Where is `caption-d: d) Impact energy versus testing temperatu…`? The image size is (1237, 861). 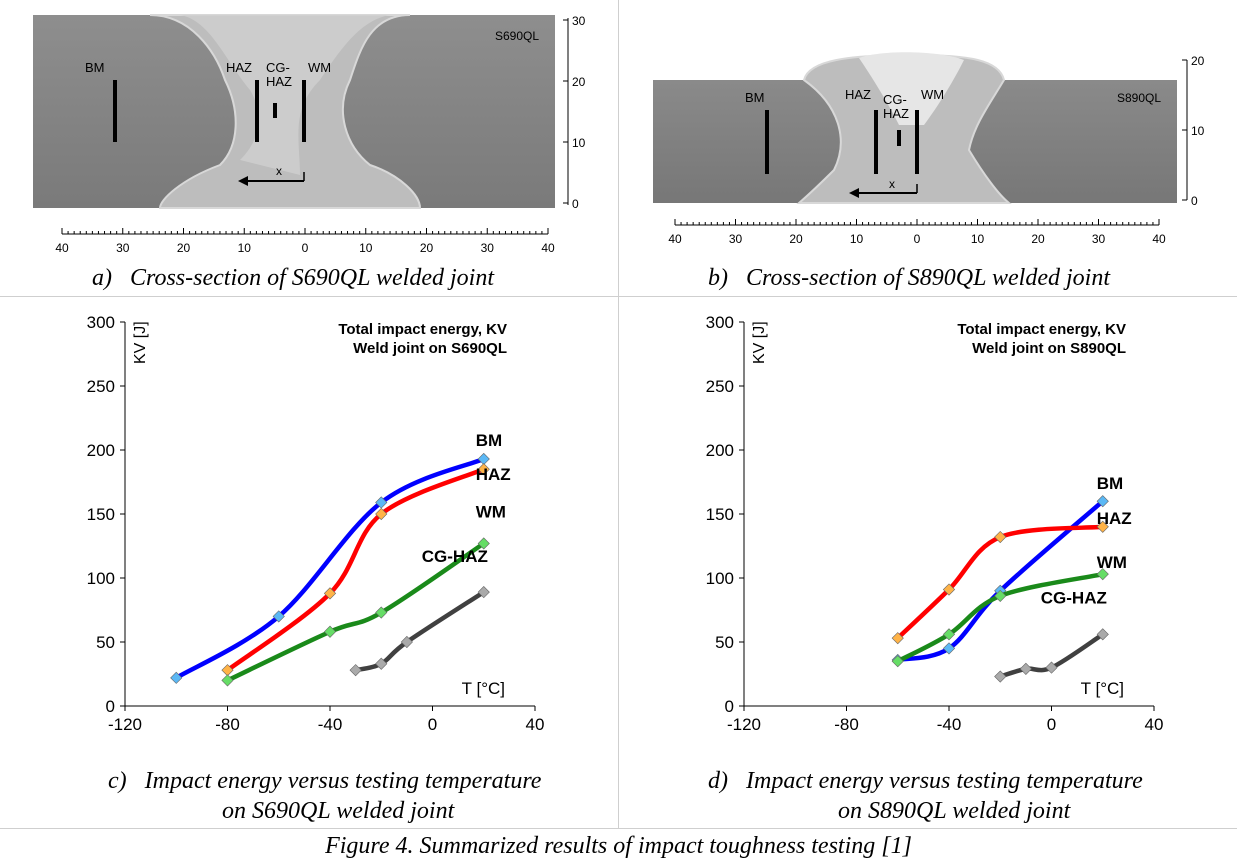
caption-d: d) Impact energy versus testing temperatu… is located at coordinates (925, 781).